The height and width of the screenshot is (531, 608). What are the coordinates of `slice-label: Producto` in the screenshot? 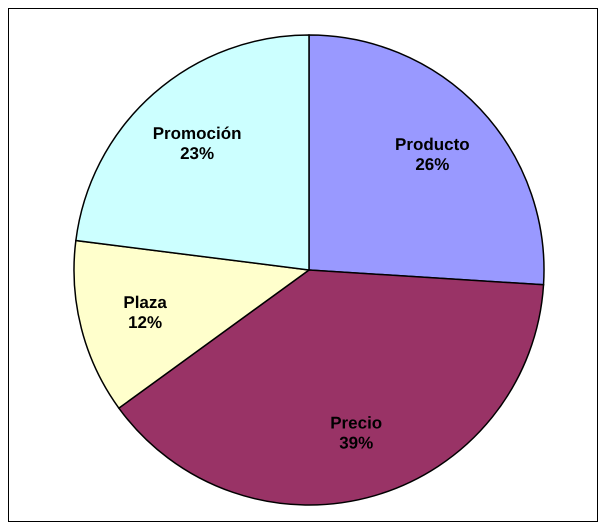 It's located at (432, 144).